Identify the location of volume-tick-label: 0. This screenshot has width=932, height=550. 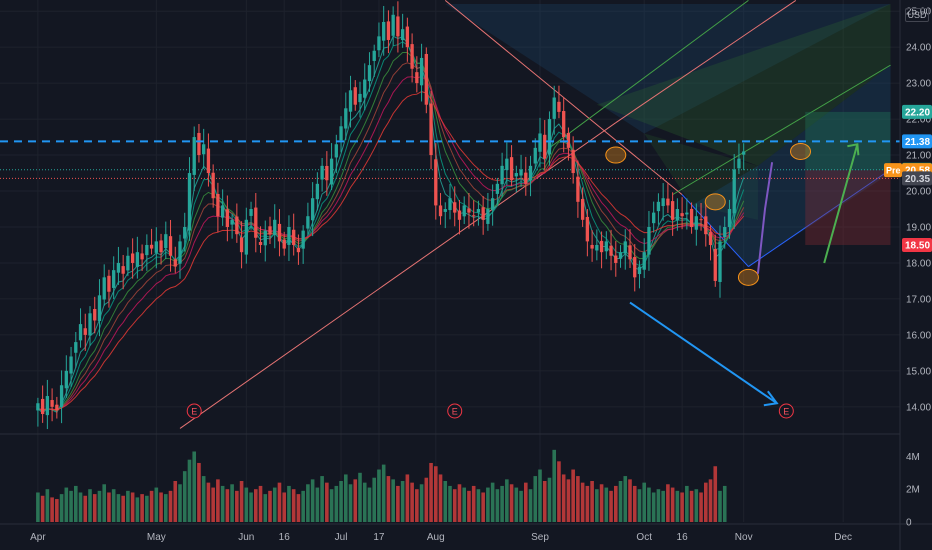
(909, 523).